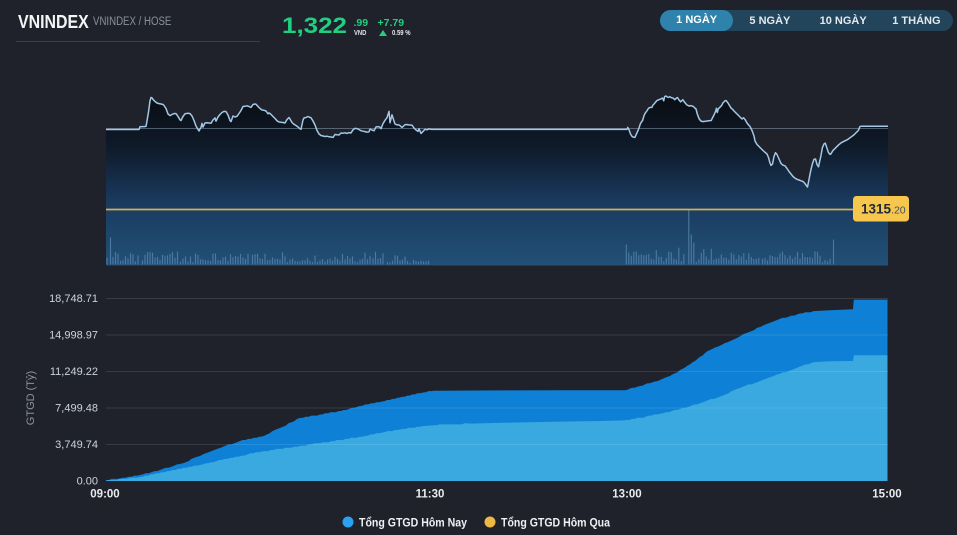 The image size is (957, 535). I want to click on svg-text: 13:00, so click(626, 495).